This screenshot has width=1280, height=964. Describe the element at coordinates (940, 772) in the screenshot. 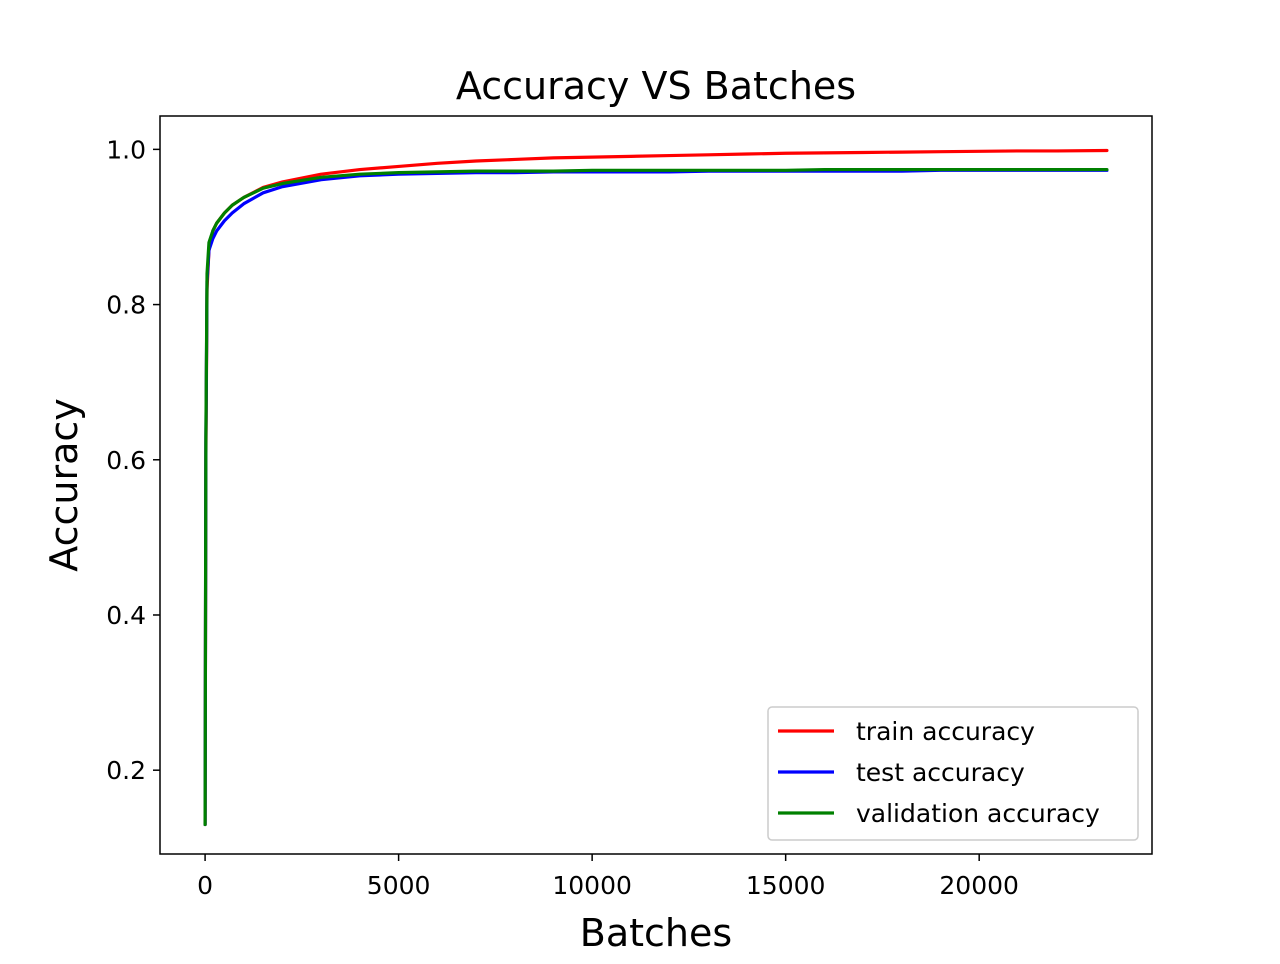

I see `legend-label: test accuracy` at that location.